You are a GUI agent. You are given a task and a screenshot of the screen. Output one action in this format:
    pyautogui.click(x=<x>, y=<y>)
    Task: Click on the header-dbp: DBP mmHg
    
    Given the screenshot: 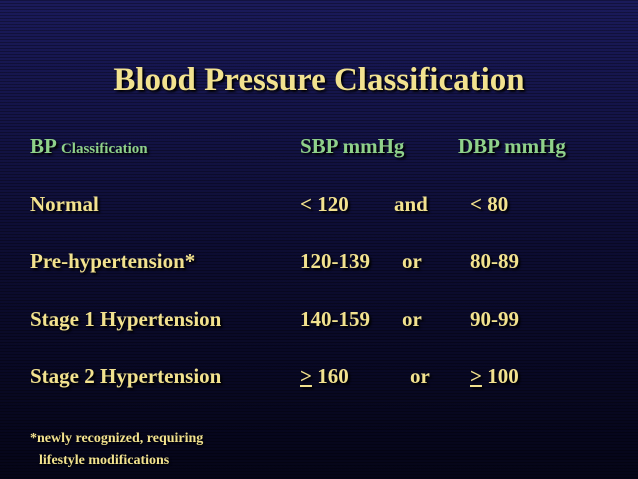 What is the action you would take?
    pyautogui.click(x=512, y=146)
    